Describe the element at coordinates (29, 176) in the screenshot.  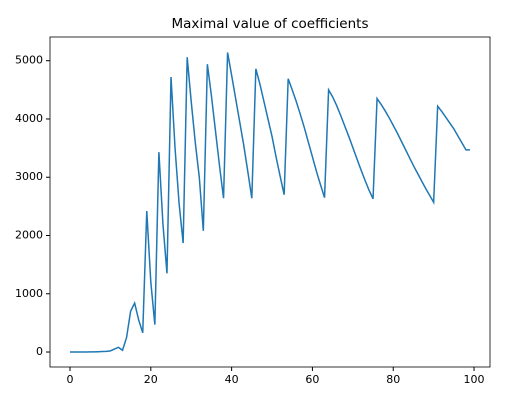
I see `y-tick-label: 3000` at that location.